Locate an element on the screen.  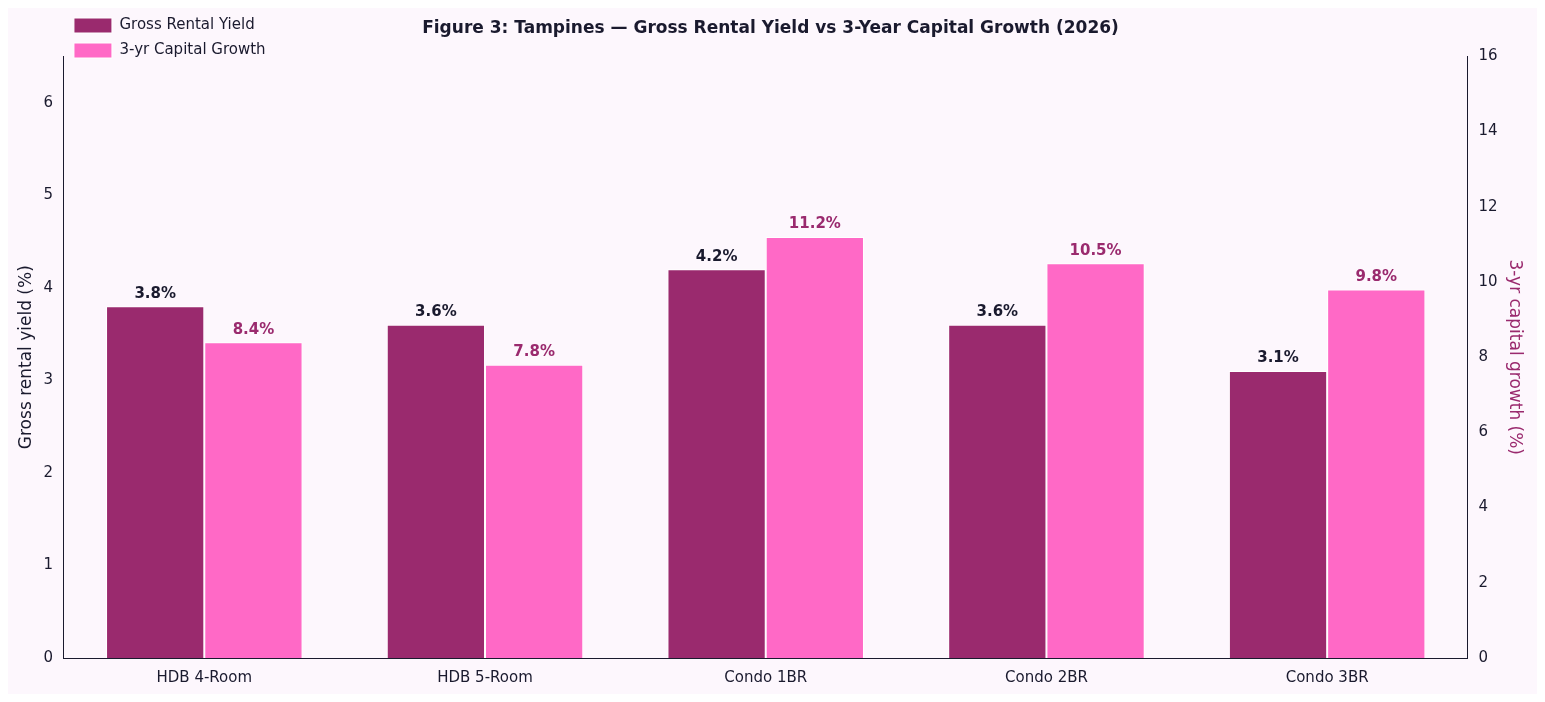
y-tick-label: 2 is located at coordinates (48, 471).